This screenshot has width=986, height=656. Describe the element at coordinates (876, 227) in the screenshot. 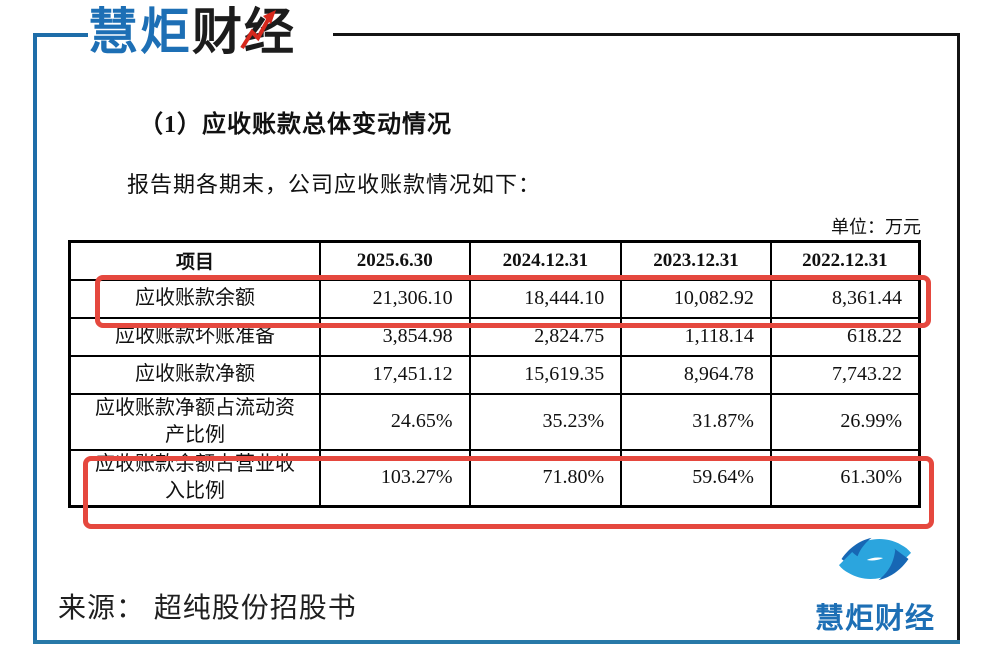

I see `unit-label: 单位：万元` at that location.